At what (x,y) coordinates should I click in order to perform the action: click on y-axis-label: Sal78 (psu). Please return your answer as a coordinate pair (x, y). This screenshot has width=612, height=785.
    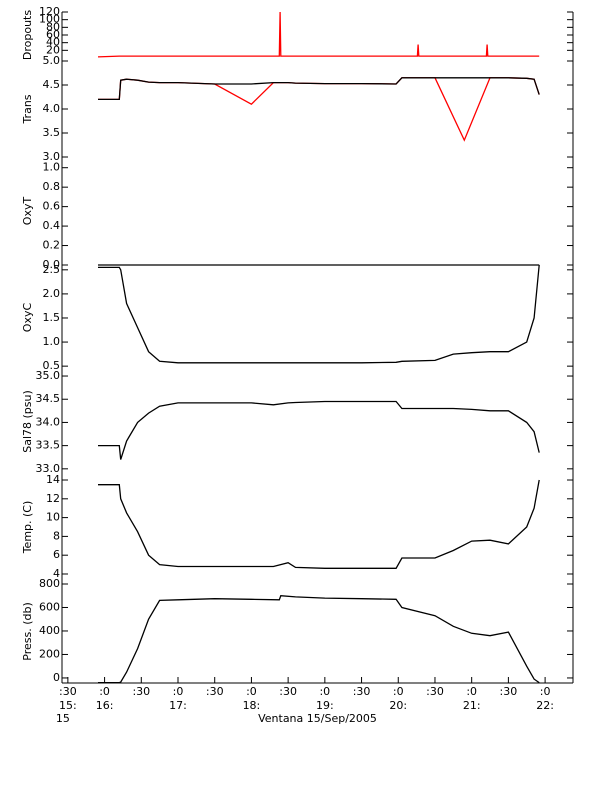
    Looking at the image, I should click on (27, 421).